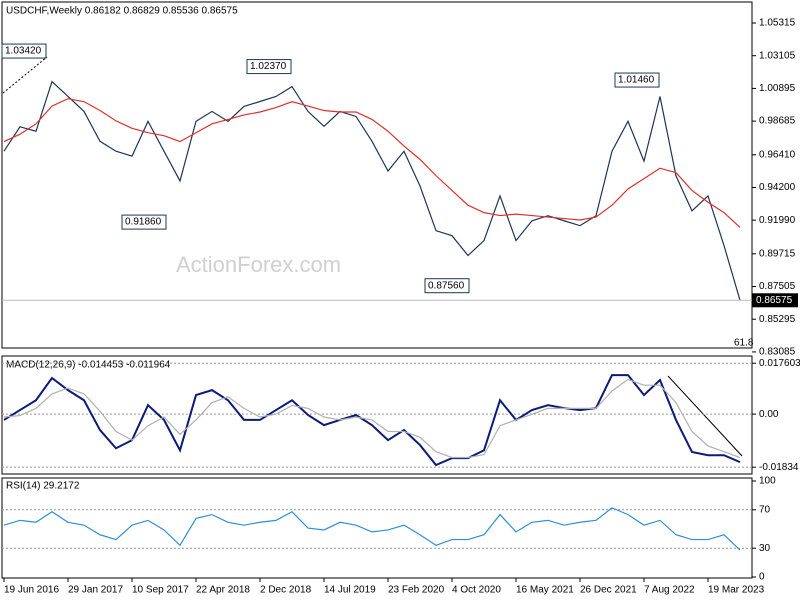 This screenshot has height=600, width=800. What do you see at coordinates (767, 481) in the screenshot?
I see `y-tick-label: 100` at bounding box center [767, 481].